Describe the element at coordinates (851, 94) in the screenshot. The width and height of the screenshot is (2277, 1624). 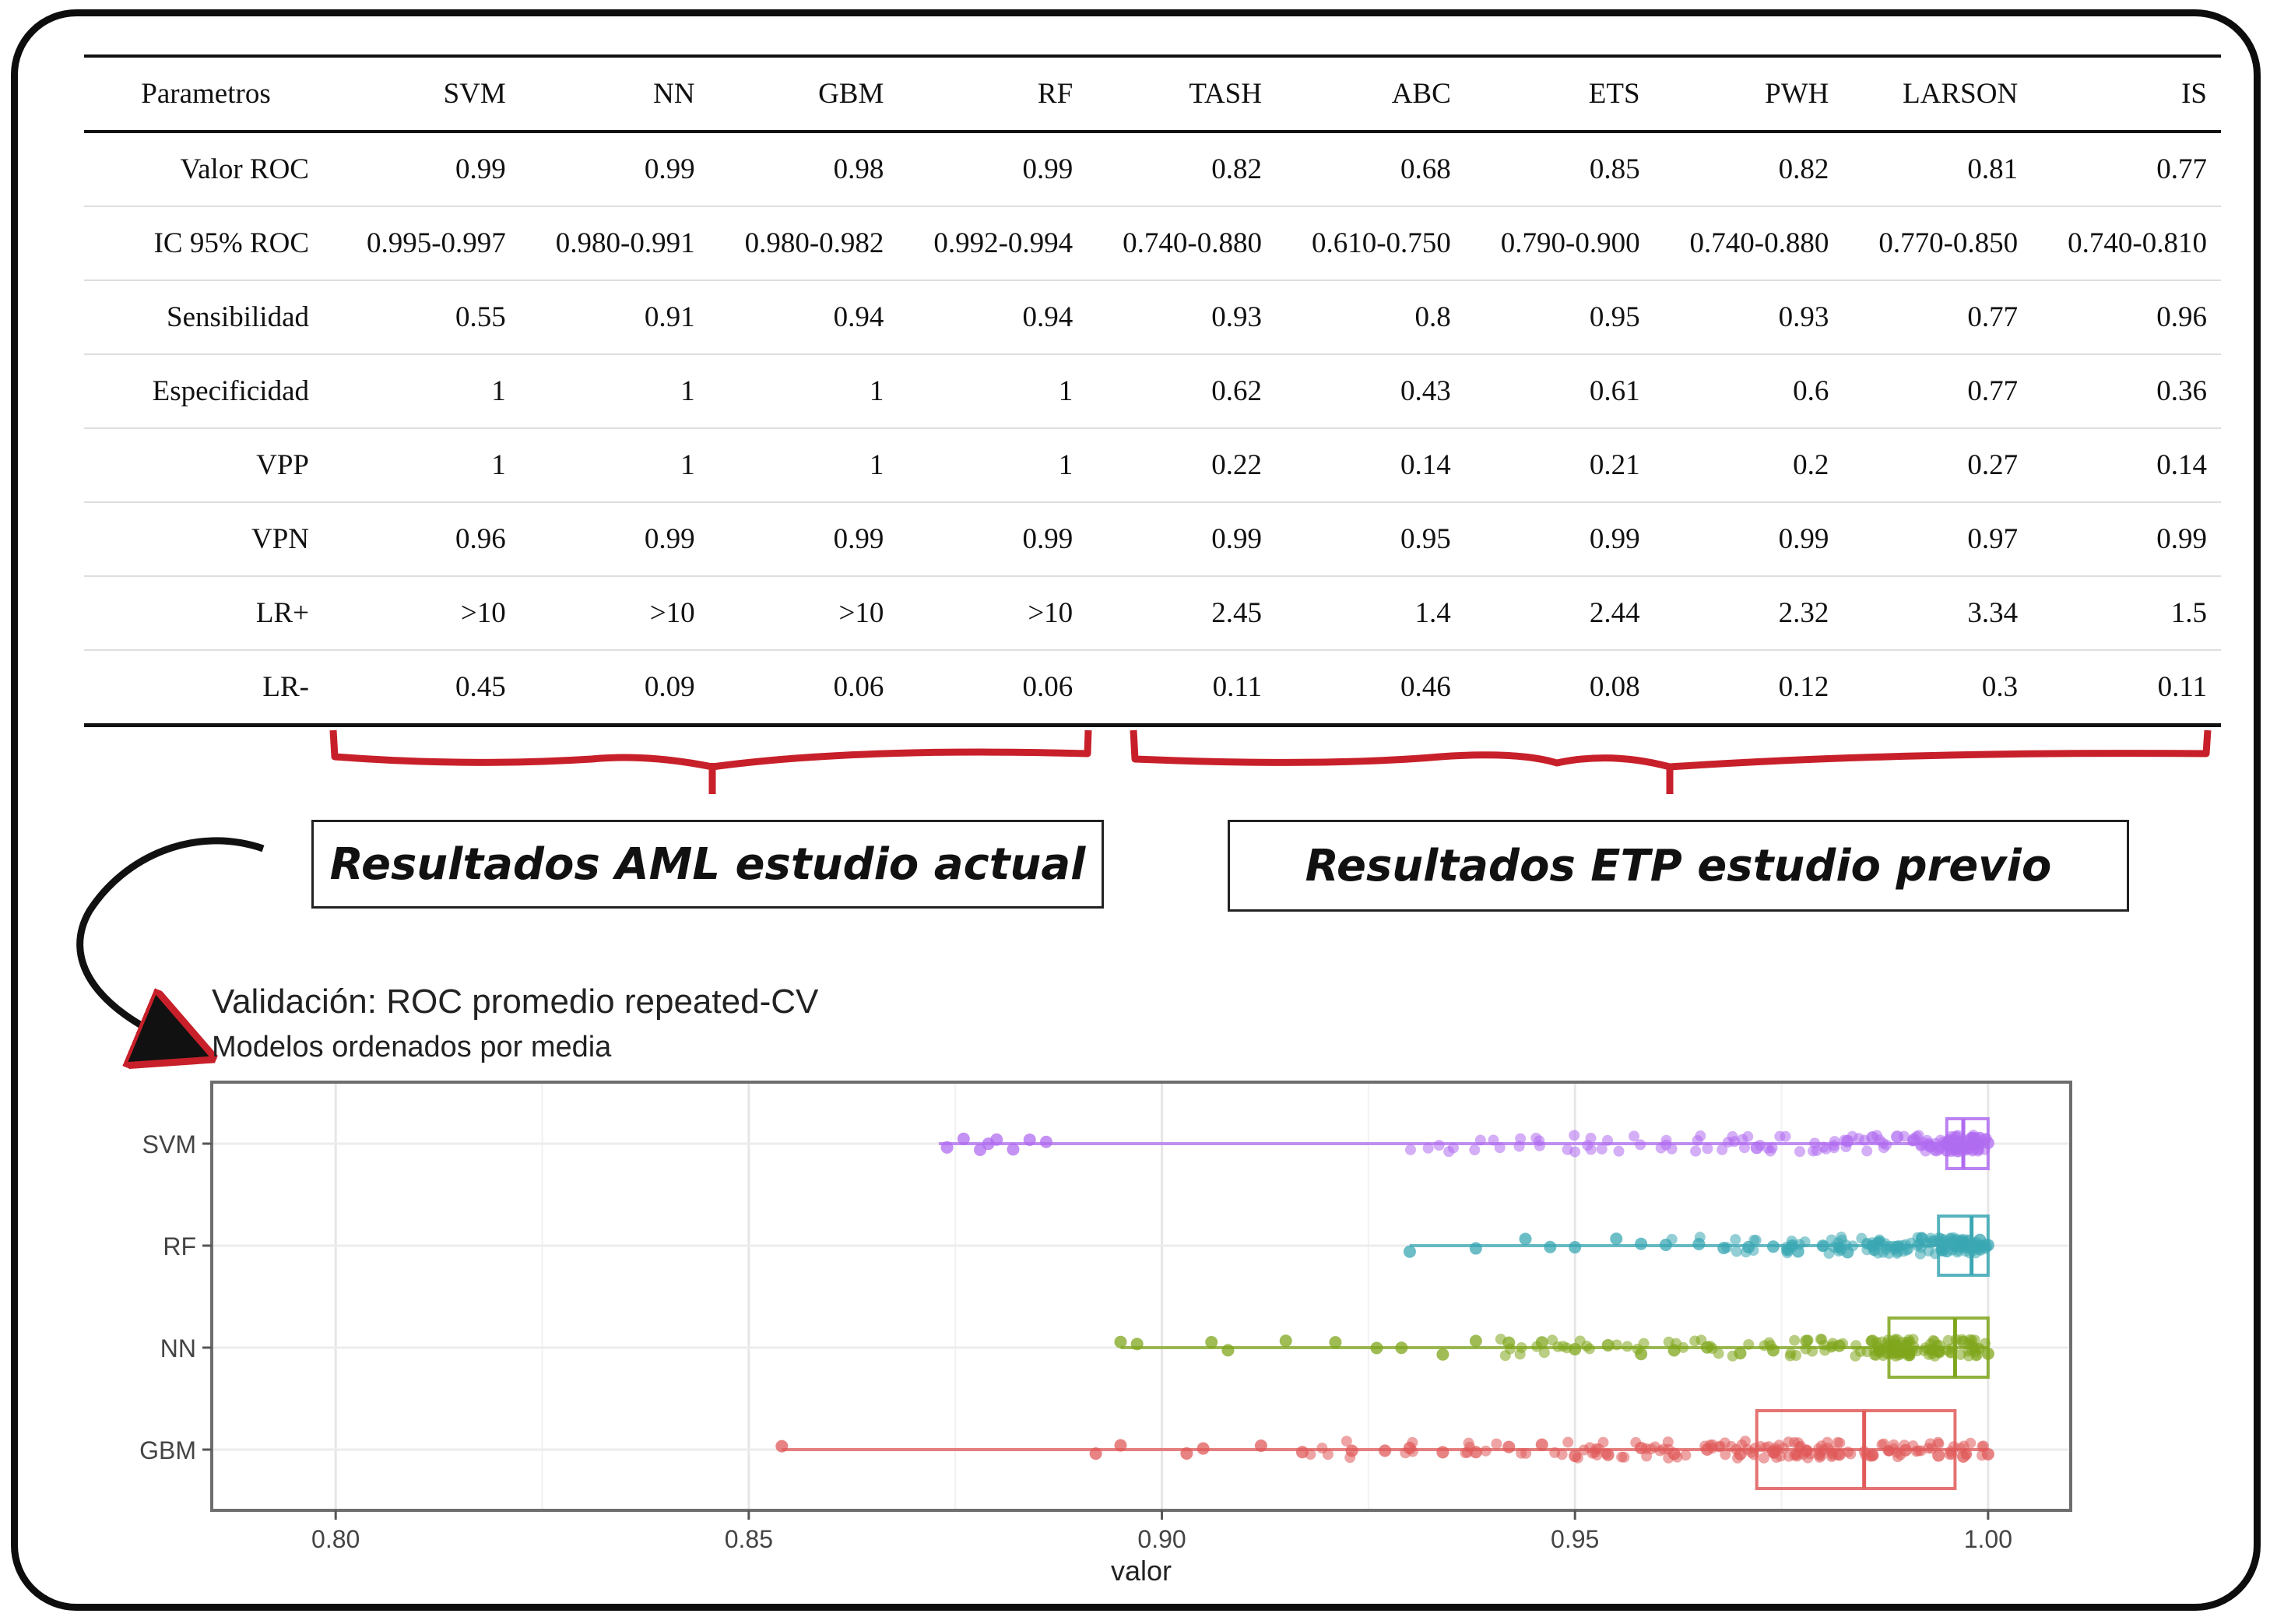
I see `header-gbm: GBM` at that location.